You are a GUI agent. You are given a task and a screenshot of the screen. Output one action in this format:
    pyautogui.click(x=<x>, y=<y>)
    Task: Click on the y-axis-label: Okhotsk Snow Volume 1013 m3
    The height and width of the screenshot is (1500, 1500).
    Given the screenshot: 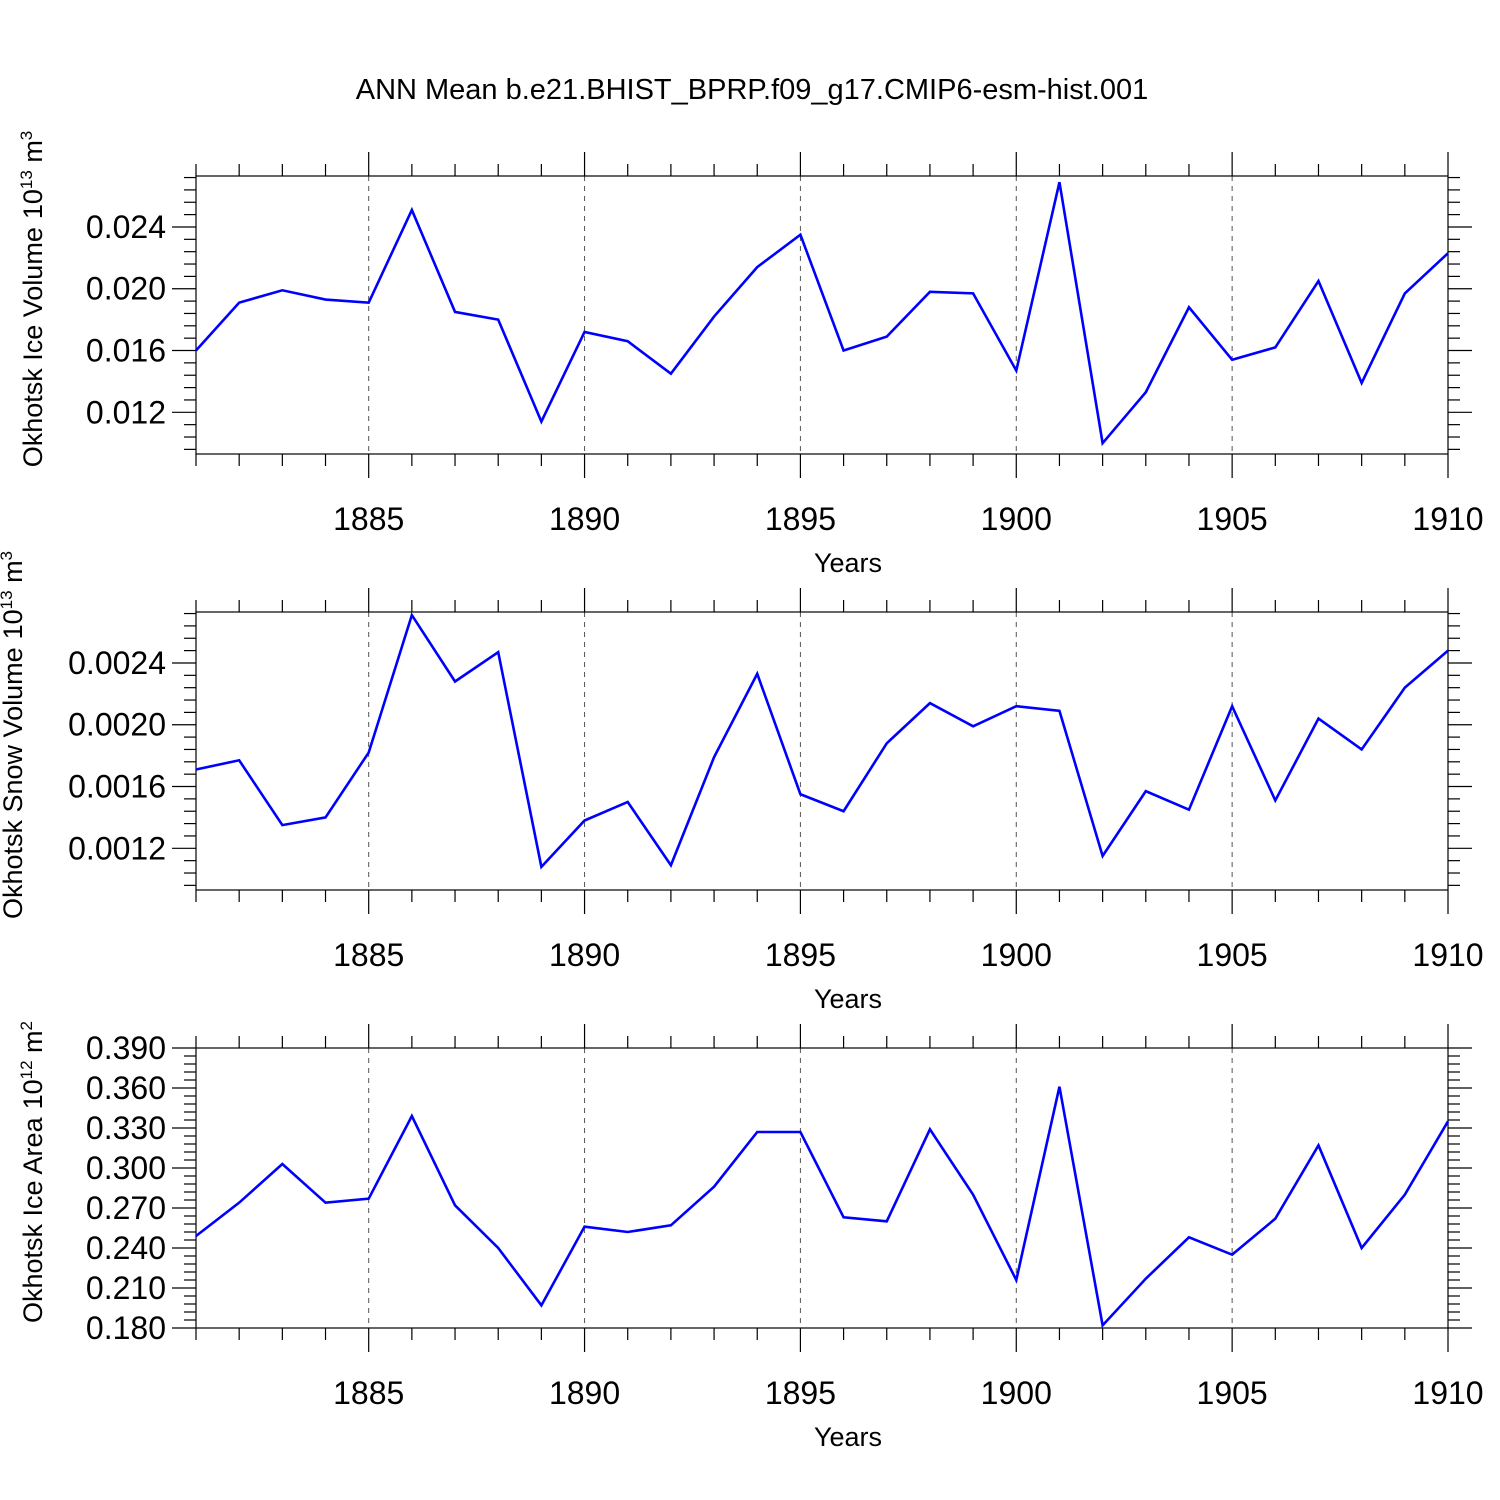 What is the action you would take?
    pyautogui.click(x=14, y=735)
    